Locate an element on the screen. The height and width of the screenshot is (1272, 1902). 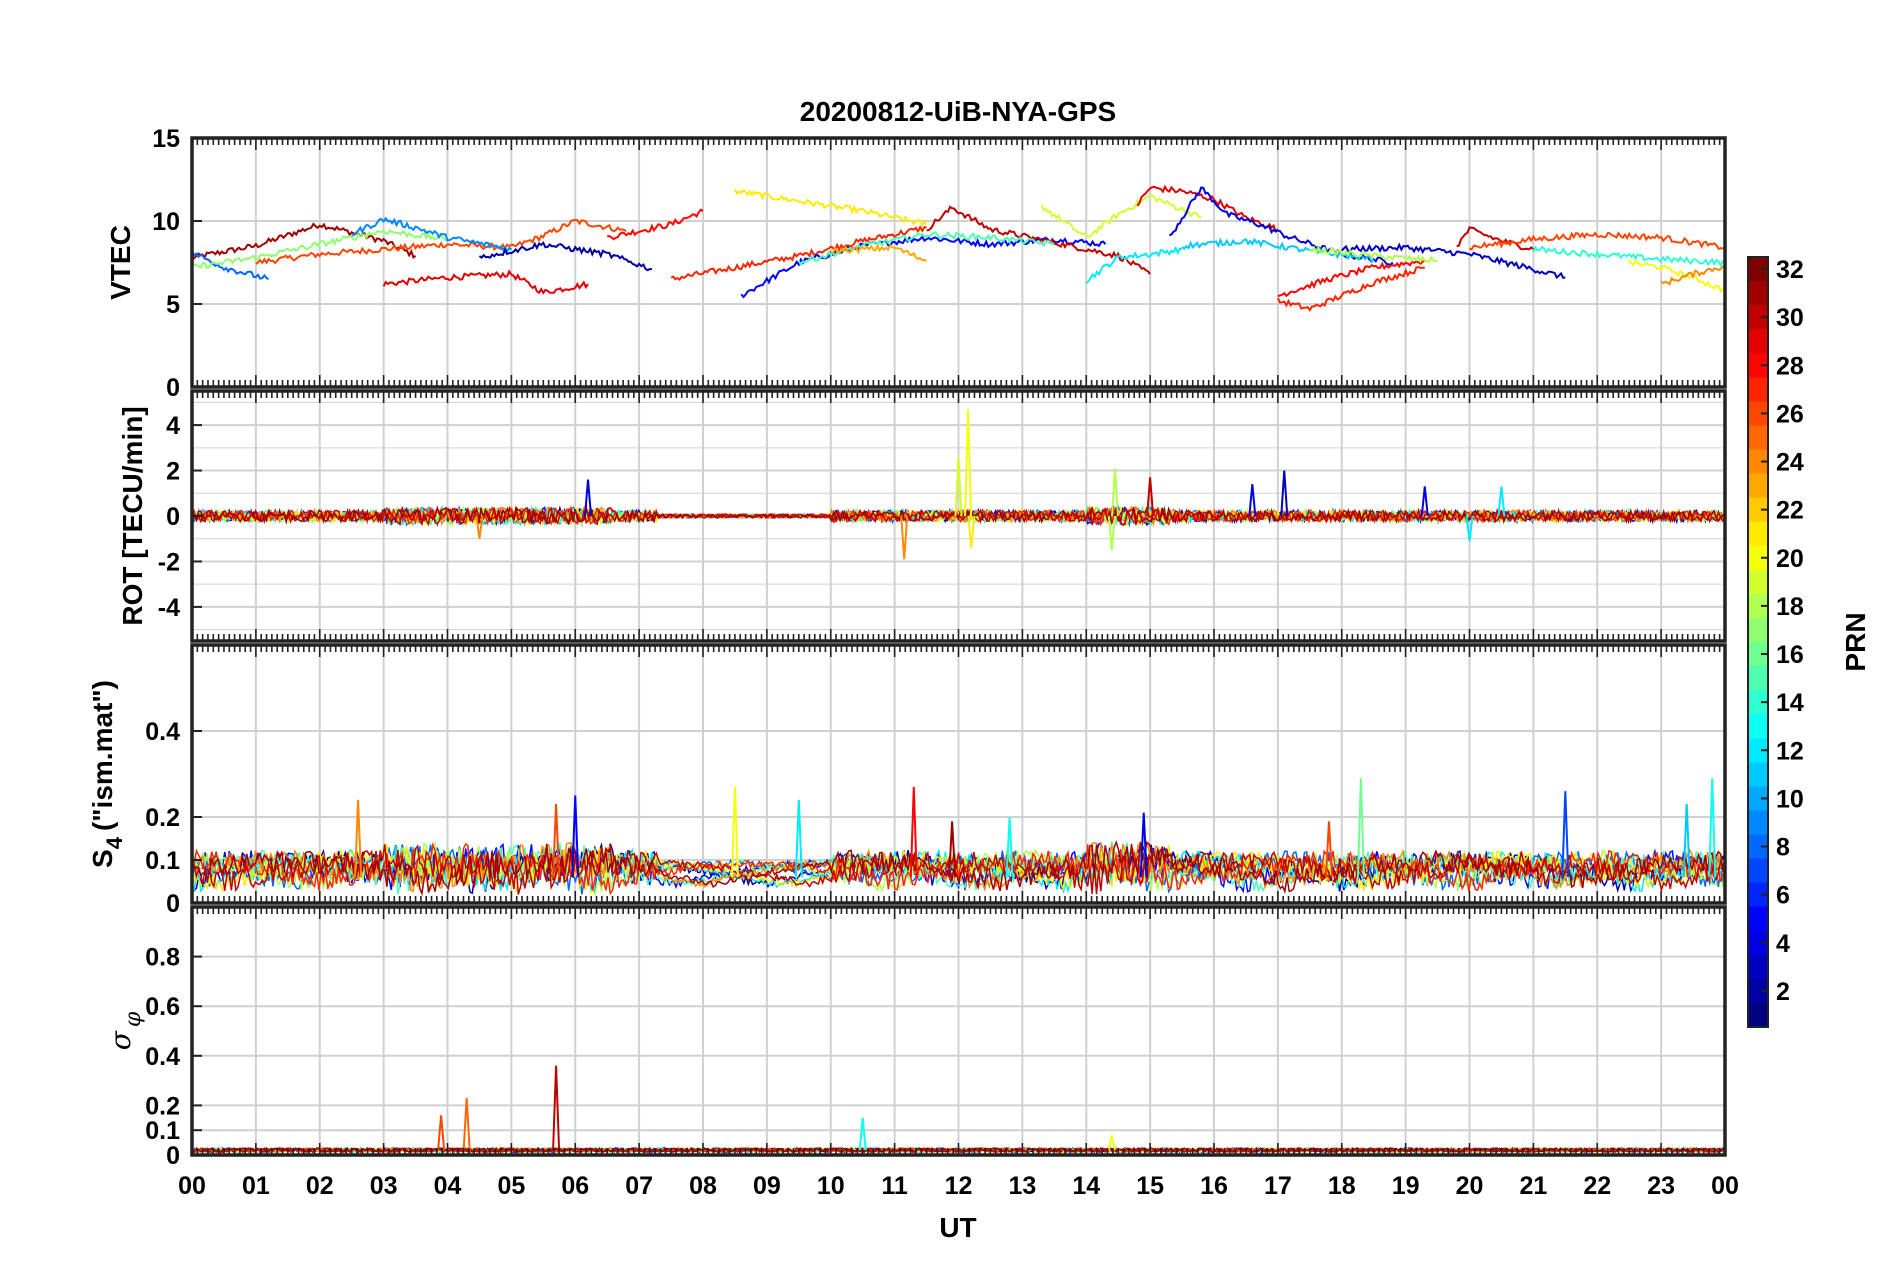
x-tick-label: 12 is located at coordinates (959, 1186).